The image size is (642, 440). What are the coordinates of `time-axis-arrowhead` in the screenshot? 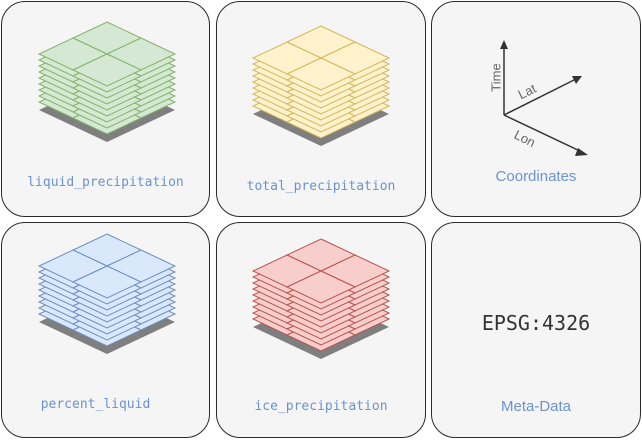 It's located at (504, 44).